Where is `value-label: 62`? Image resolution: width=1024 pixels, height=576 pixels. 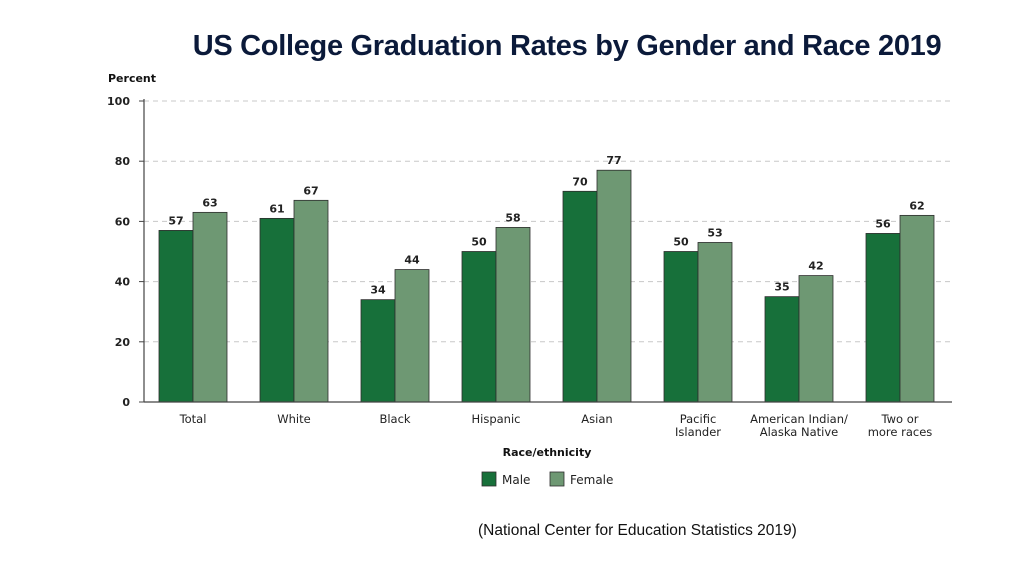 value-label: 62 is located at coordinates (916, 205).